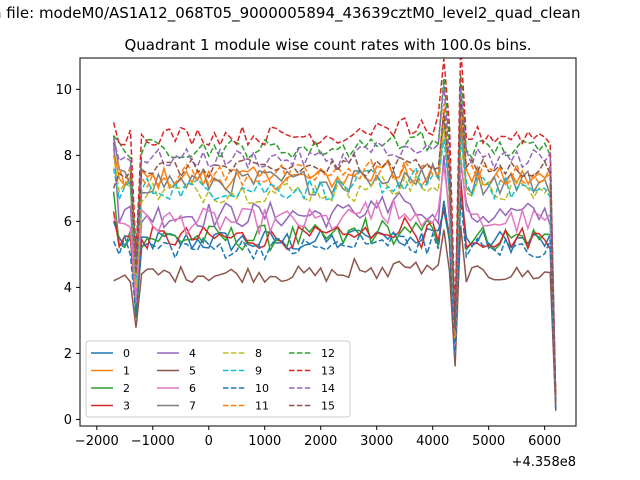 This screenshot has height=480, width=640. I want to click on legend-label-3: 3, so click(126, 406).